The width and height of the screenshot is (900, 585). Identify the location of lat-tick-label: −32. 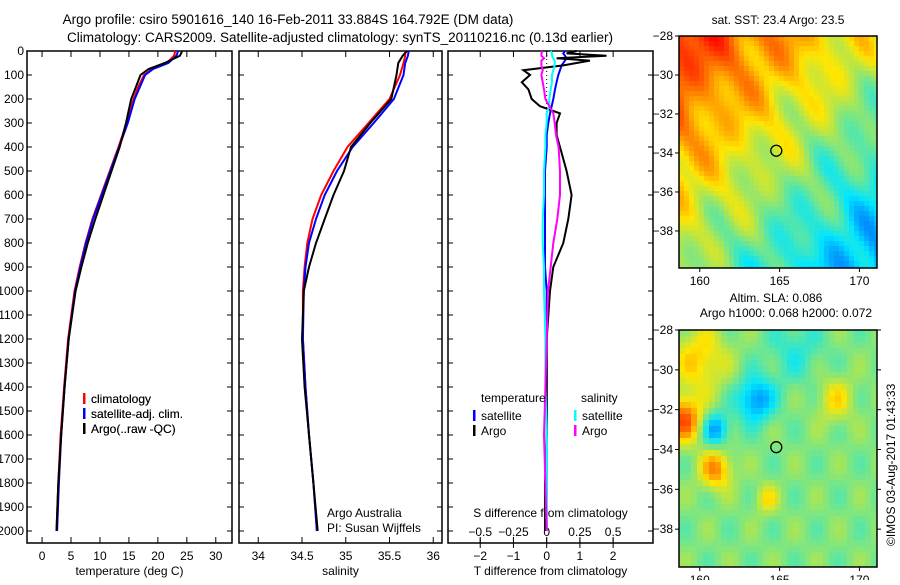
(663, 114).